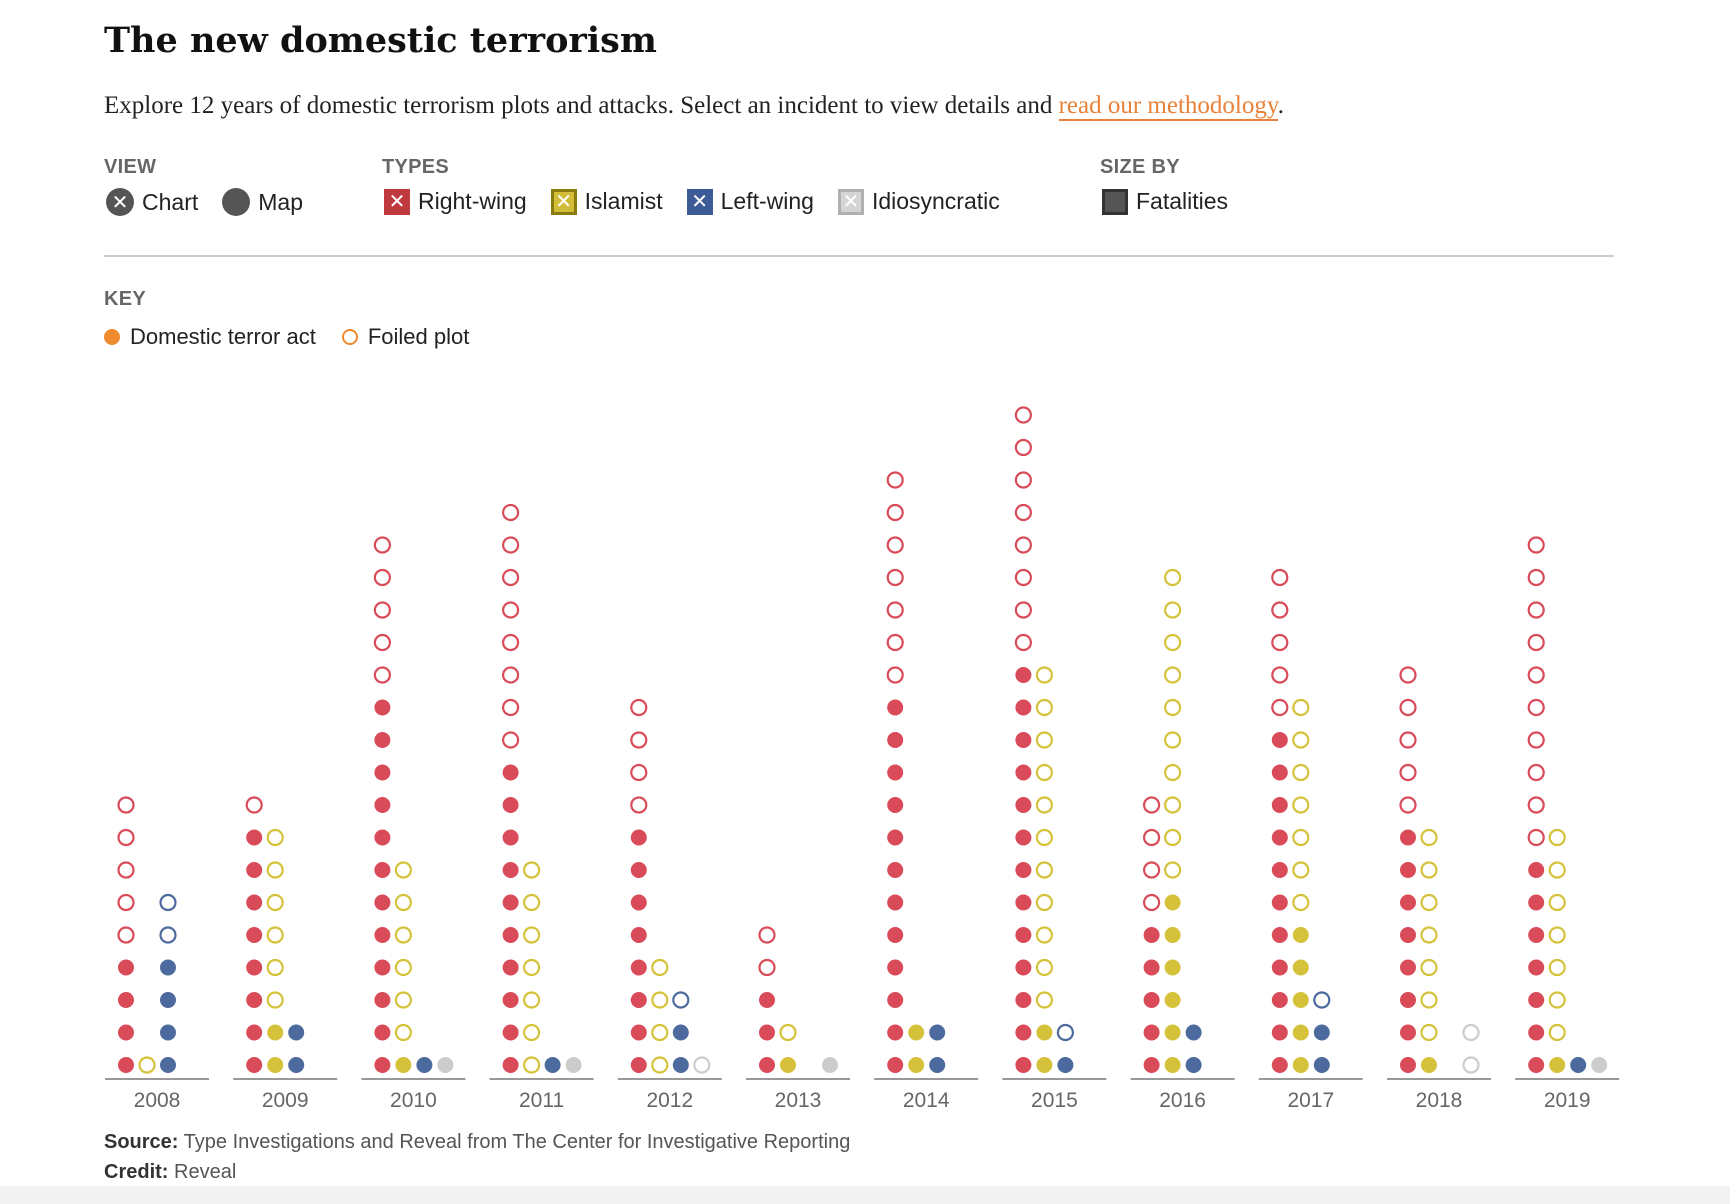 This screenshot has height=1204, width=1730. I want to click on methodology-link: read our methodology, so click(1168, 106).